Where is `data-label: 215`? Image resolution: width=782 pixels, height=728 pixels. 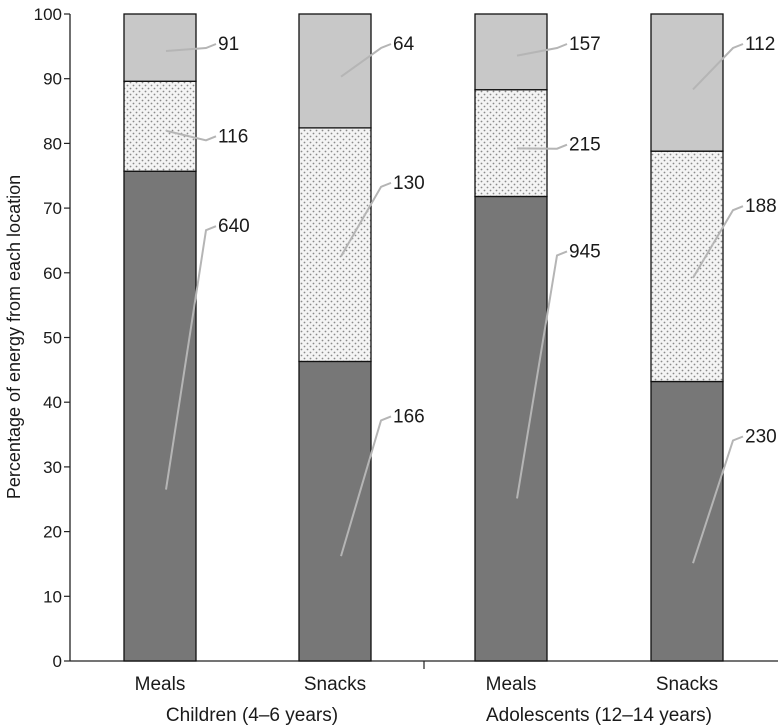 data-label: 215 is located at coordinates (585, 145).